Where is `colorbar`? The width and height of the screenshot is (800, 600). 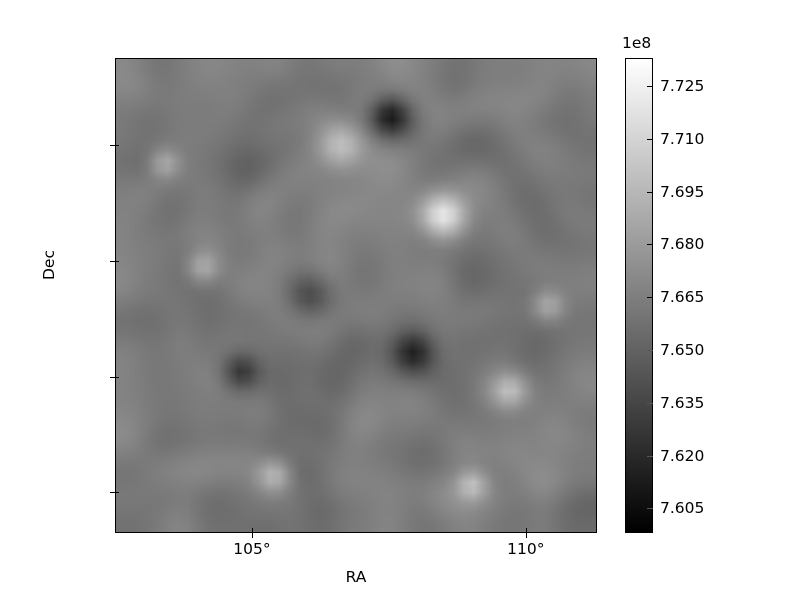 colorbar is located at coordinates (639, 295).